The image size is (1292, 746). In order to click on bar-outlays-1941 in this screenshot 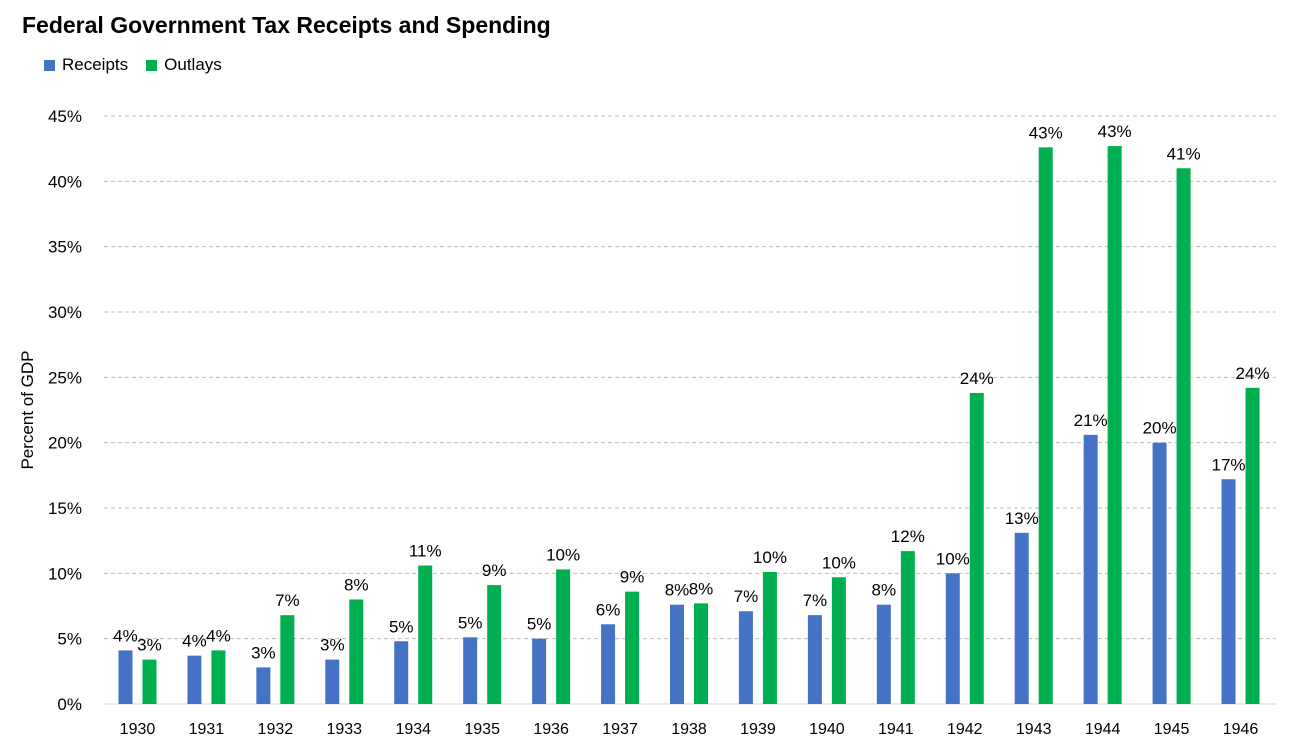, I will do `click(907, 627)`.